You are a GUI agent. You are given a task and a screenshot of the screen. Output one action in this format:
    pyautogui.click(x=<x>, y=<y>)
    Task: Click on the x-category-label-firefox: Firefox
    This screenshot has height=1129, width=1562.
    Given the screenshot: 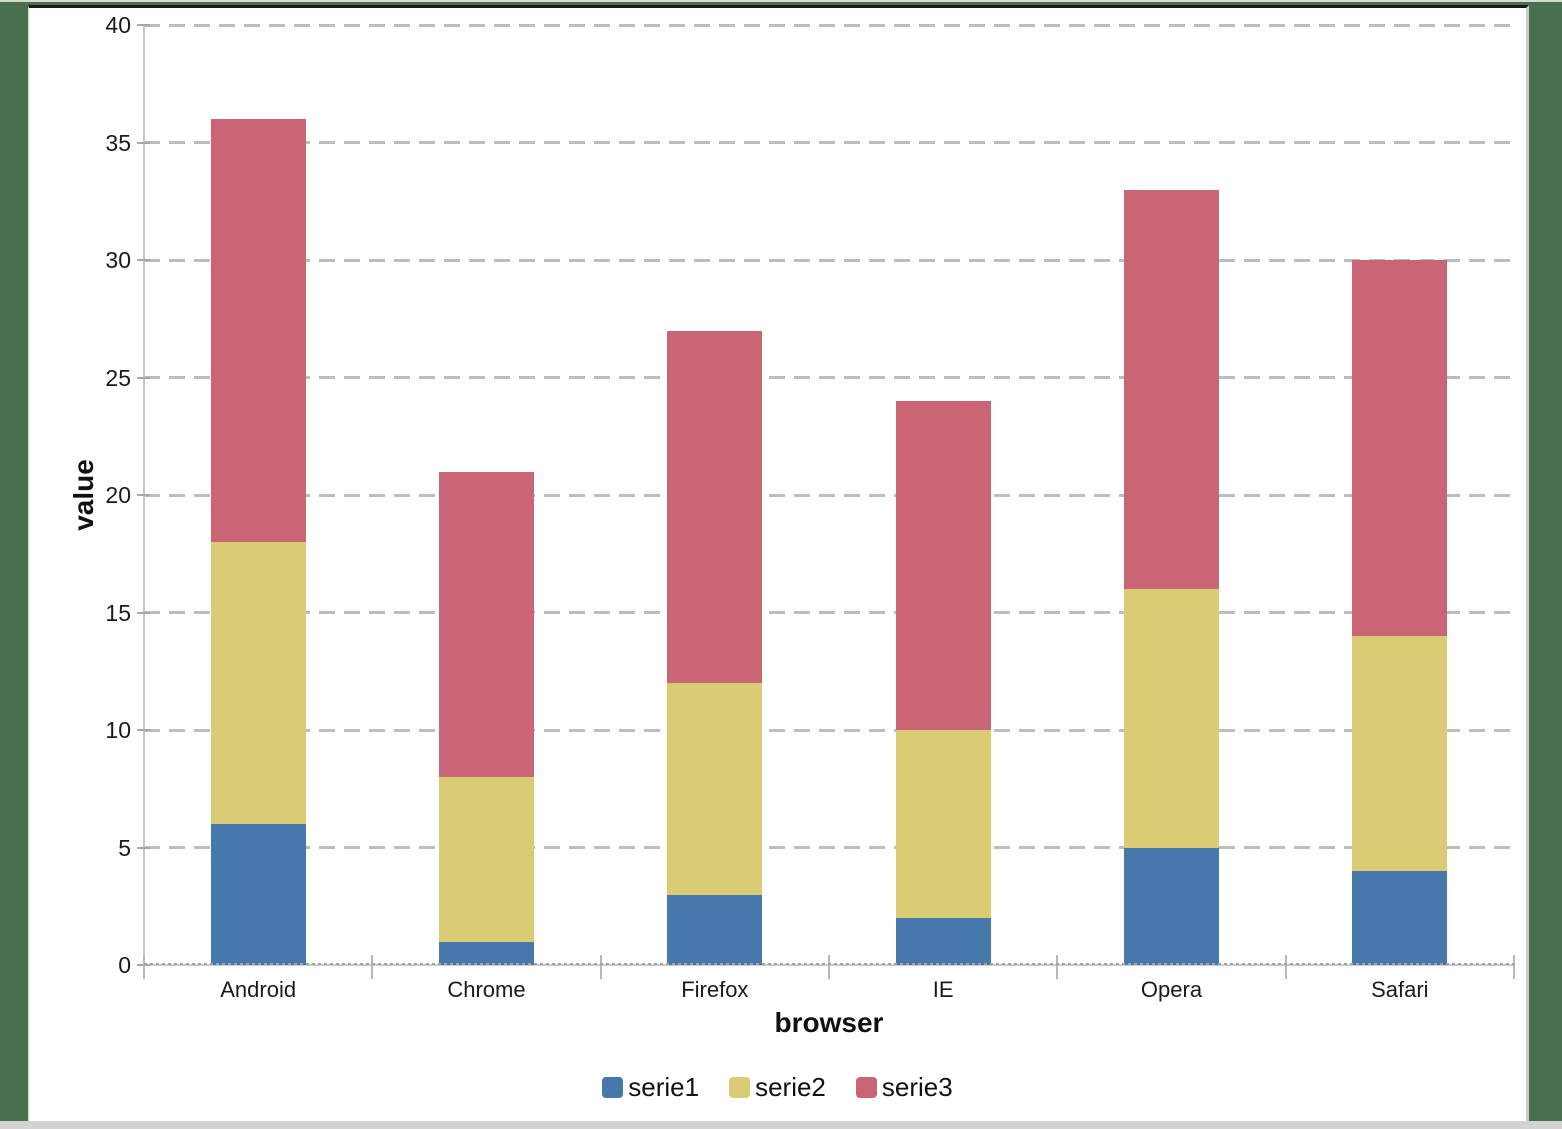 What is the action you would take?
    pyautogui.click(x=715, y=989)
    